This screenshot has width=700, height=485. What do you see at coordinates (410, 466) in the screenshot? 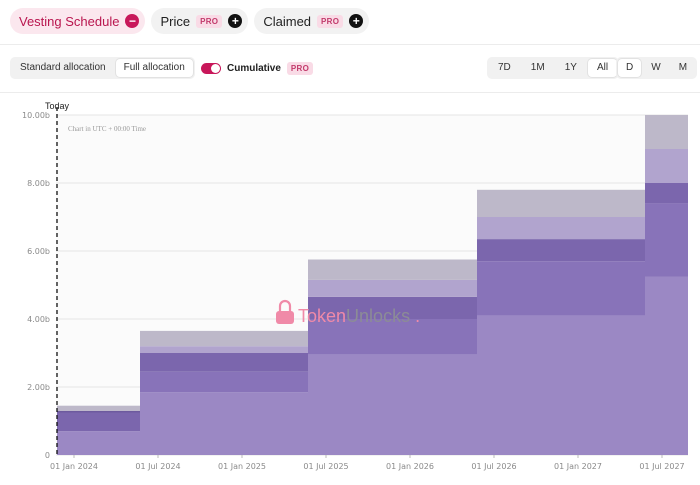
I see `x-tick-label: 01 Jan 2026` at bounding box center [410, 466].